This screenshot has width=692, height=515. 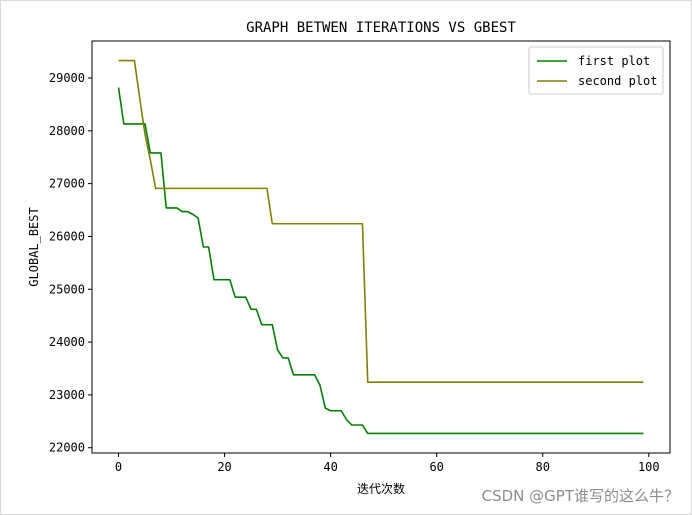 I want to click on legend-label-first-plot: first plot, so click(x=614, y=61).